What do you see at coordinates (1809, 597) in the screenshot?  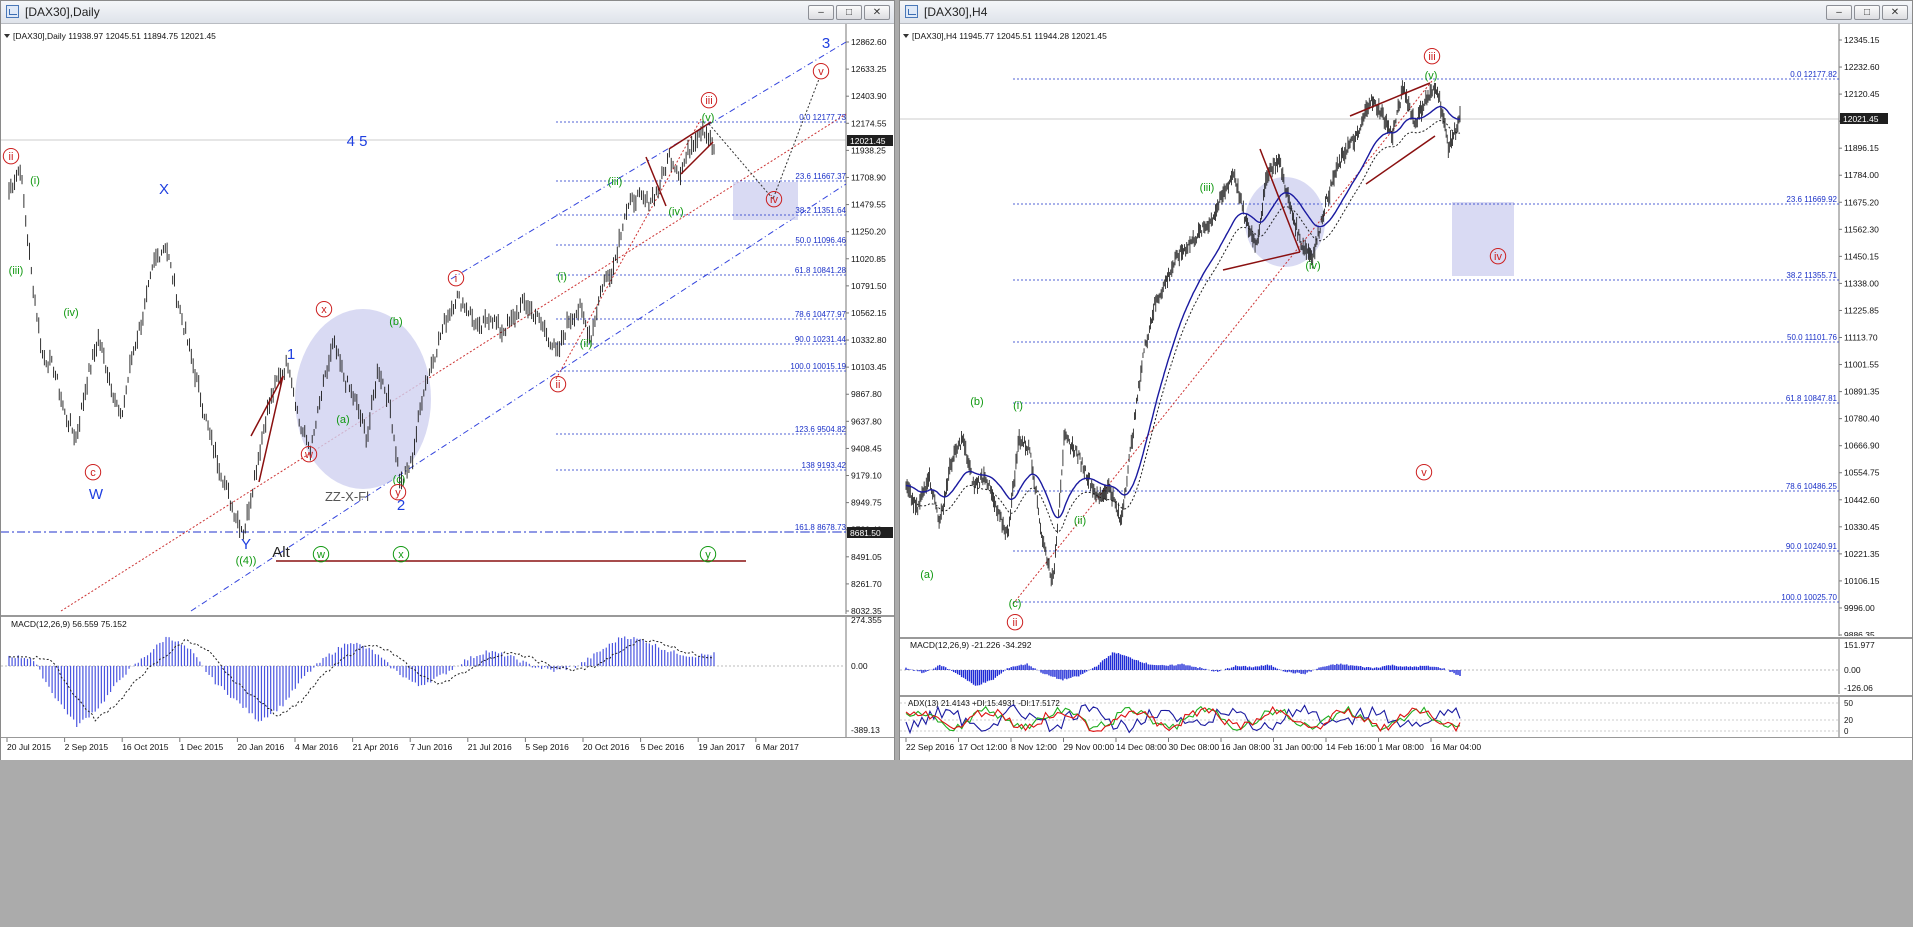 I see `fib-level-label: 100.0 10025.70` at bounding box center [1809, 597].